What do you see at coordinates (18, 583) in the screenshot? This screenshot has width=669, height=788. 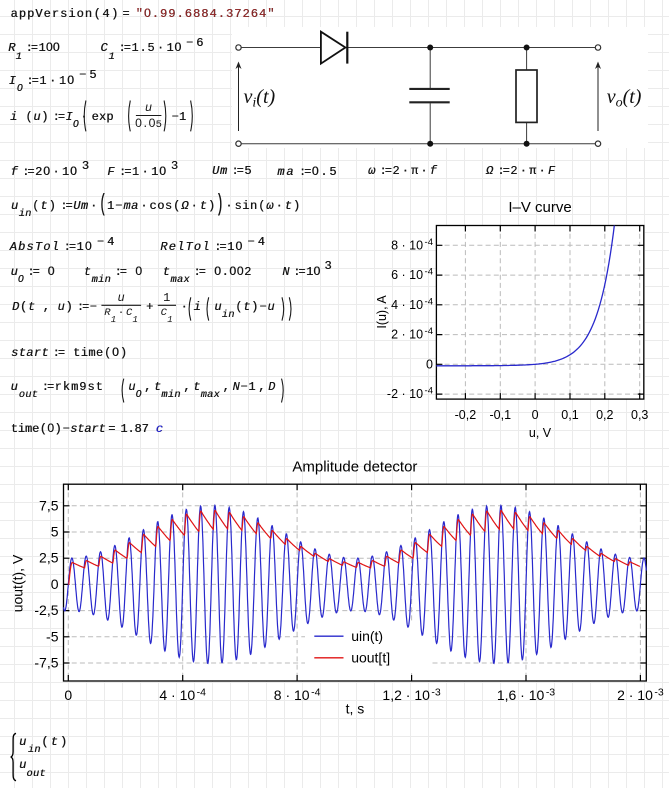 I see `svg-text: uout(t), V` at bounding box center [18, 583].